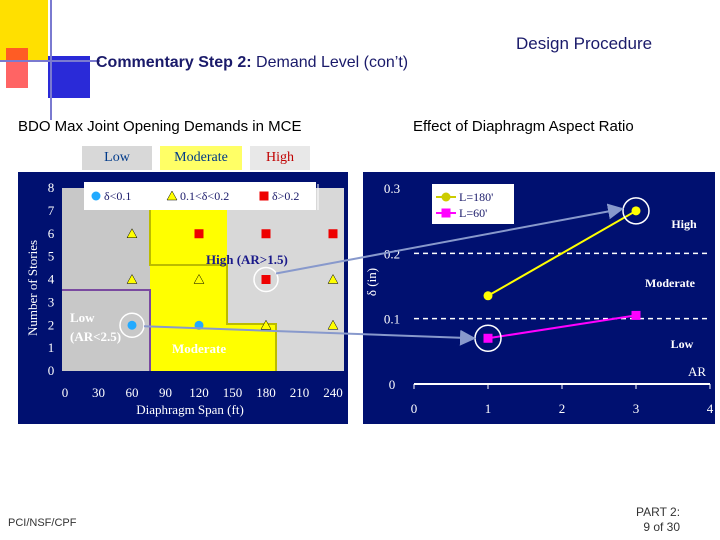 Image resolution: width=720 pixels, height=540 pixels. Describe the element at coordinates (32, 288) in the screenshot. I see `left-y-axis-label: Number of Stories` at that location.